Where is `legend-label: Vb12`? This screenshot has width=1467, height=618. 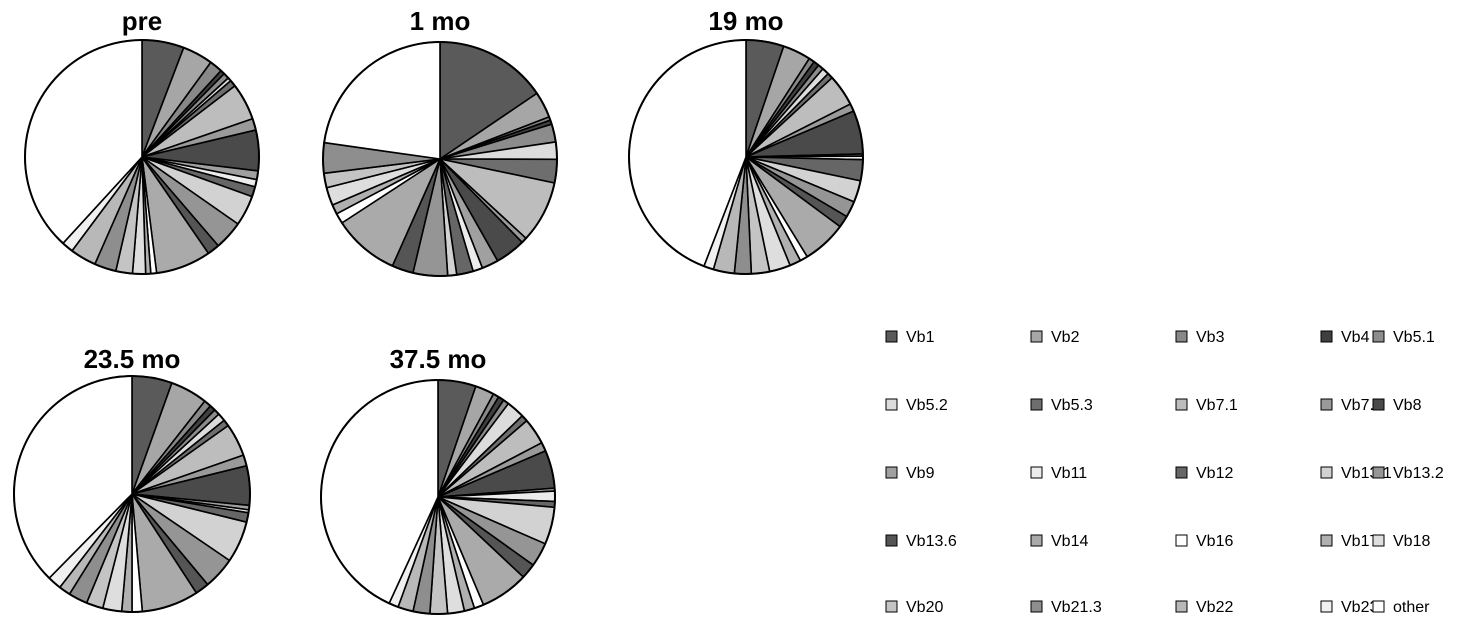 legend-label: Vb12 is located at coordinates (1214, 473).